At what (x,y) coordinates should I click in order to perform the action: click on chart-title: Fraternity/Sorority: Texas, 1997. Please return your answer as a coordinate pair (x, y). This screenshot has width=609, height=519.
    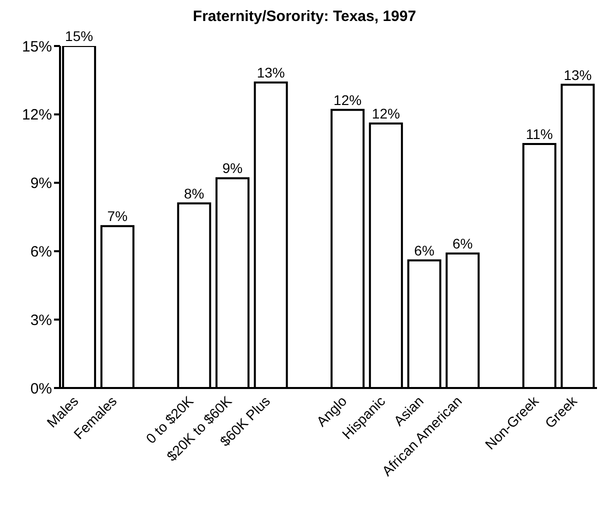
    Looking at the image, I should click on (305, 17).